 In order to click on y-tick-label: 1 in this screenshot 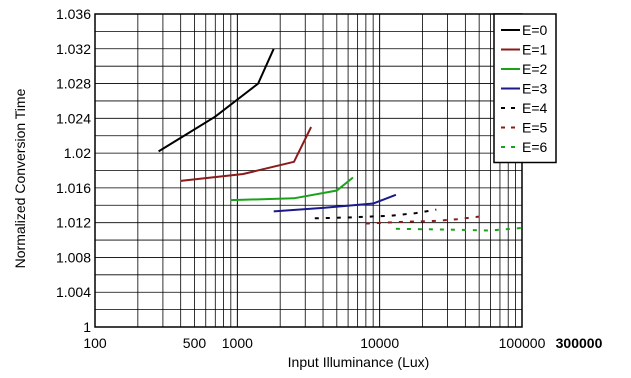, I will do `click(87, 327)`.